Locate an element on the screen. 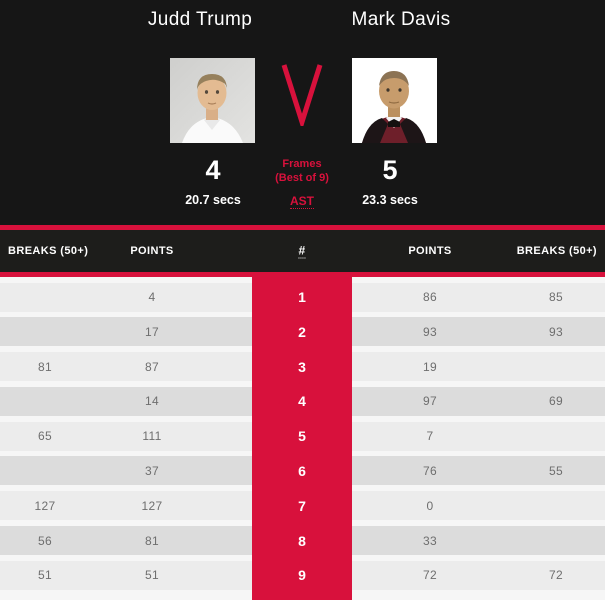 The width and height of the screenshot is (605, 600). table-row: 14 4 97 69 is located at coordinates (302, 401).